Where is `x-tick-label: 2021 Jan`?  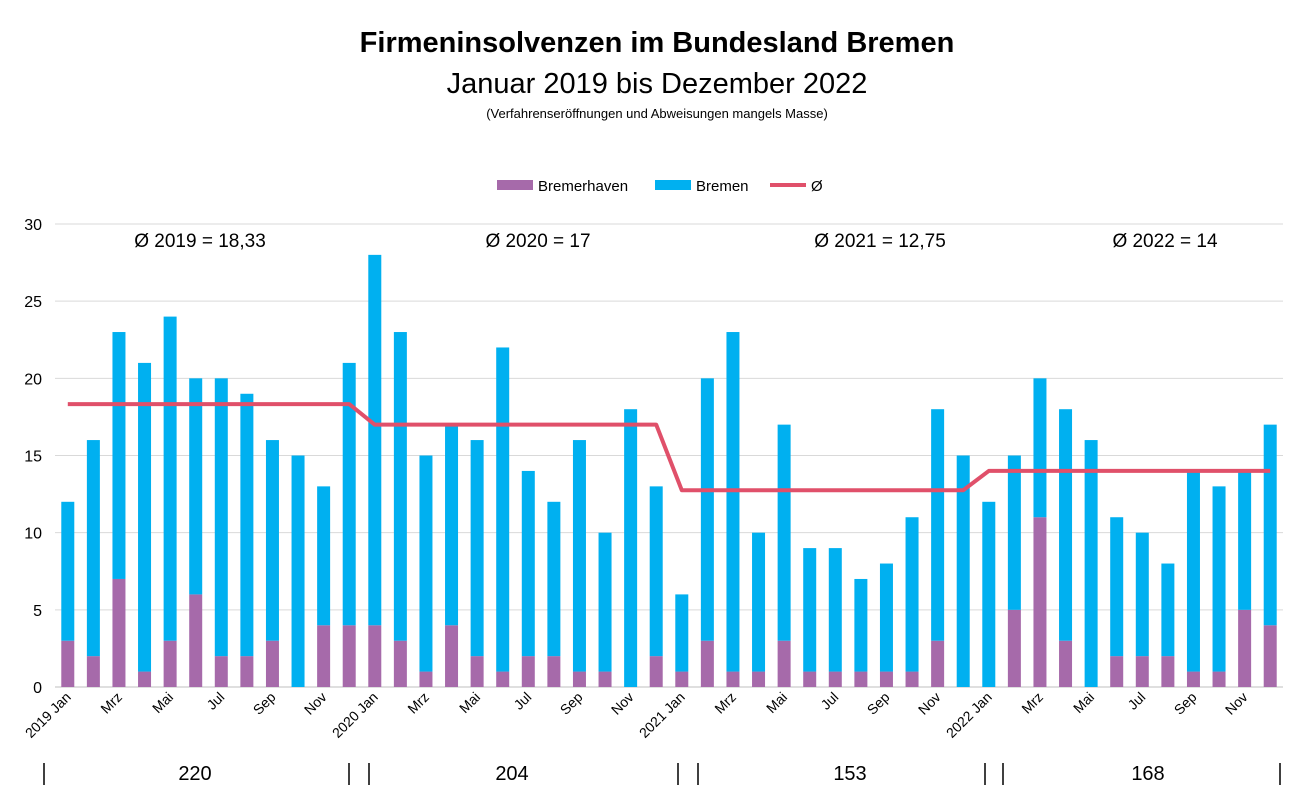 x-tick-label: 2021 Jan is located at coordinates (662, 715).